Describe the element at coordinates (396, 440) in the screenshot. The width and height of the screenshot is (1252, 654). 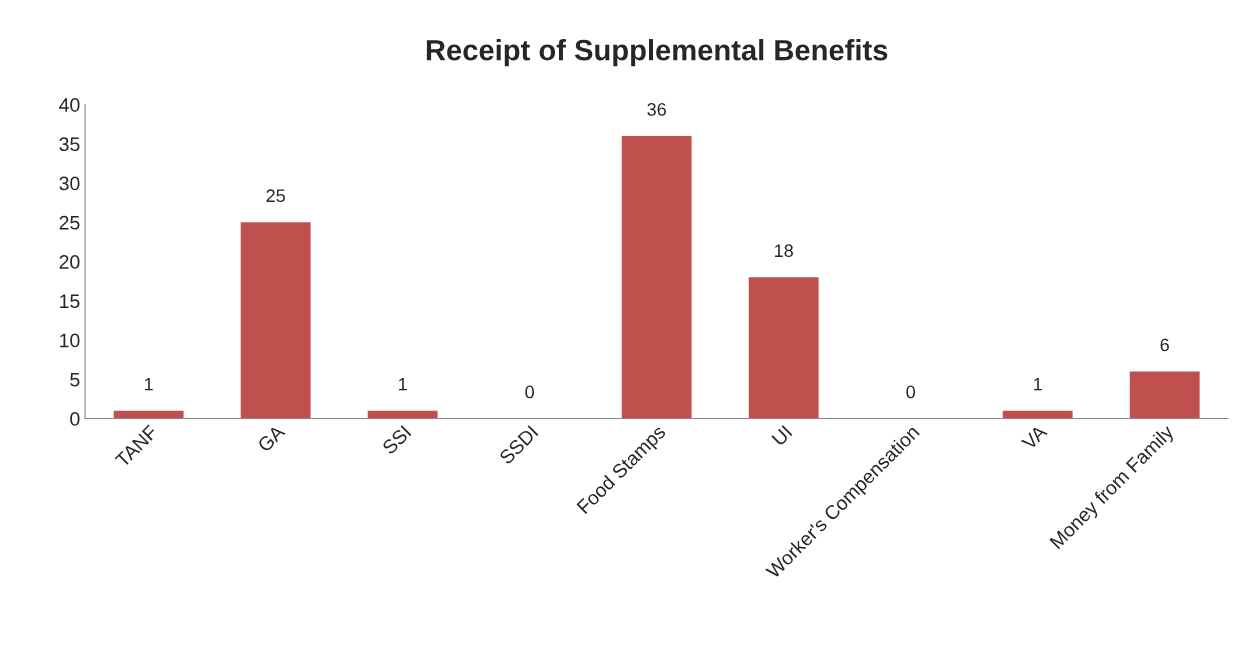
I see `x-tick-label: SSI` at that location.